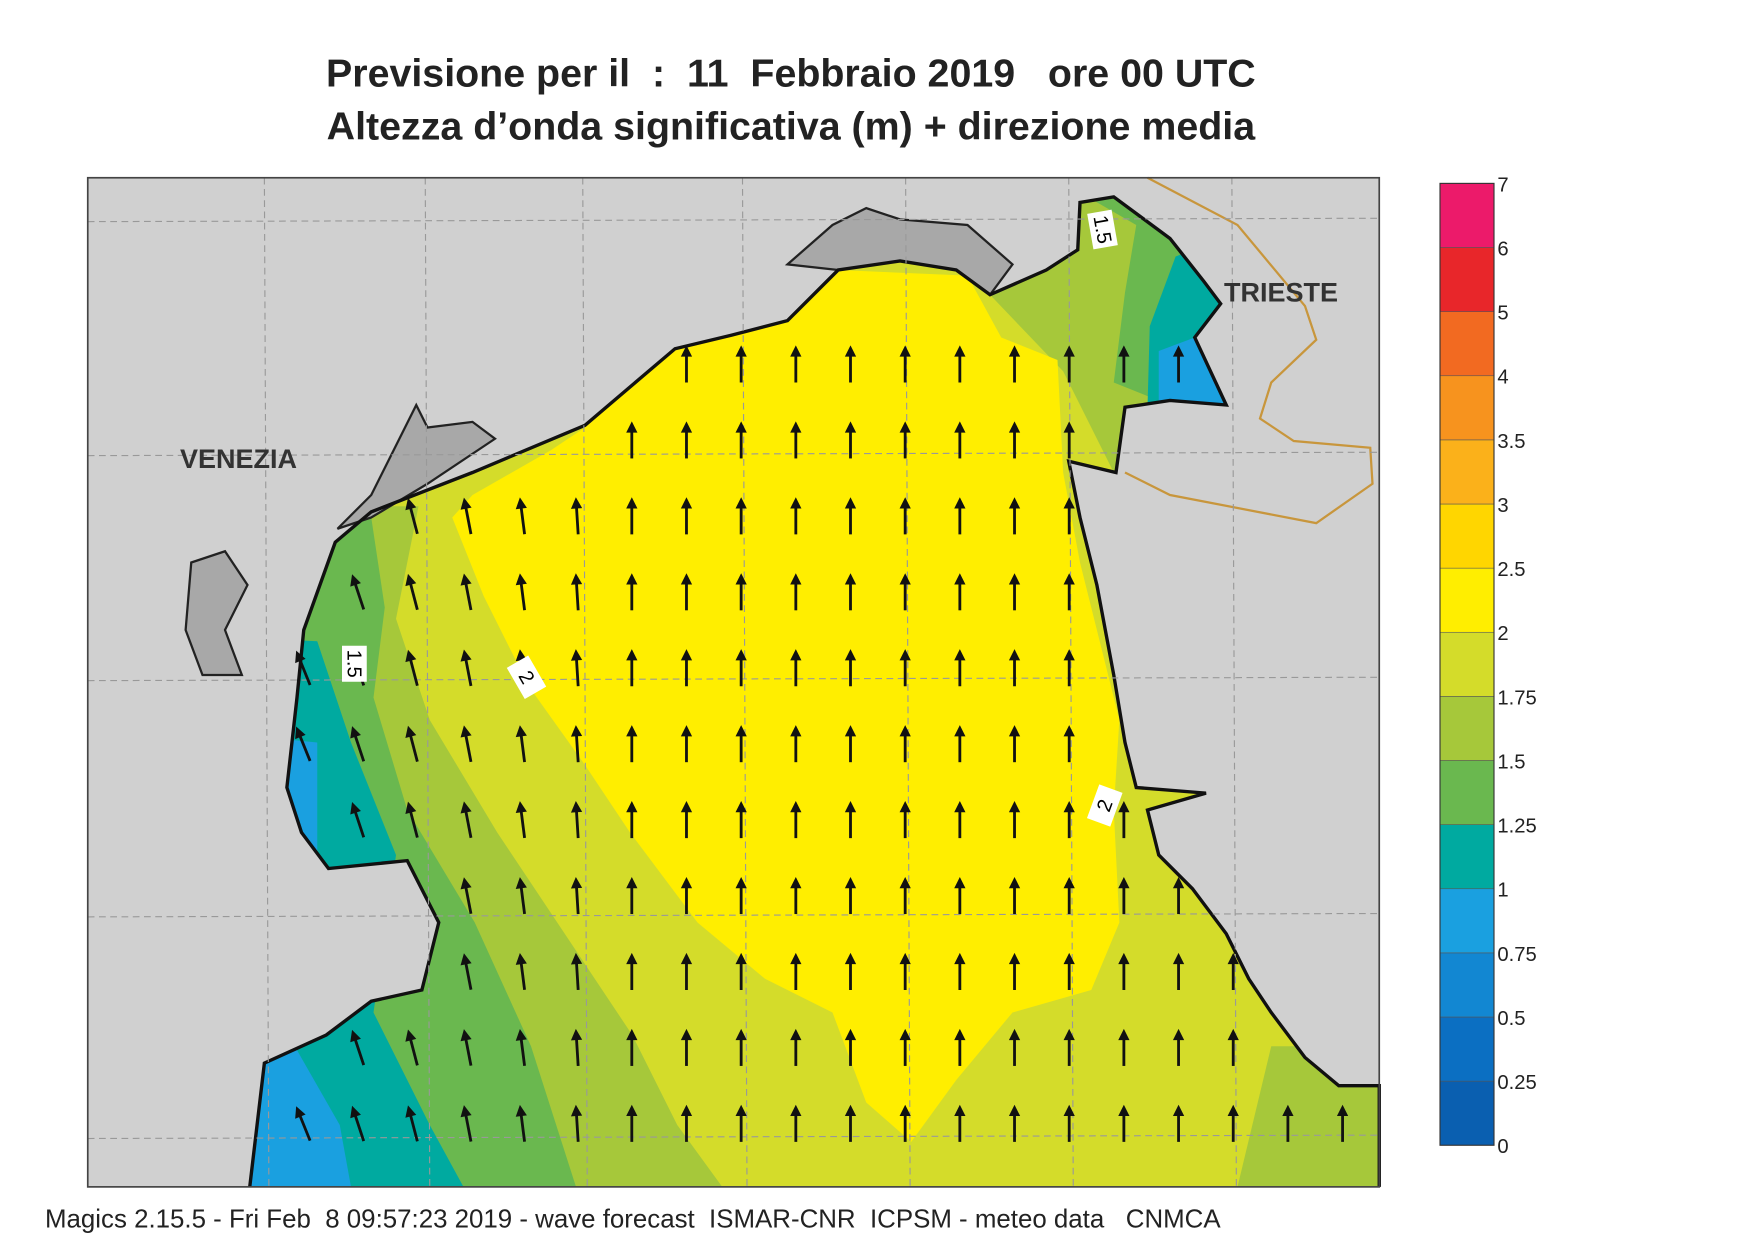  I want to click on colorbar-label: 1.75, so click(1516, 698).